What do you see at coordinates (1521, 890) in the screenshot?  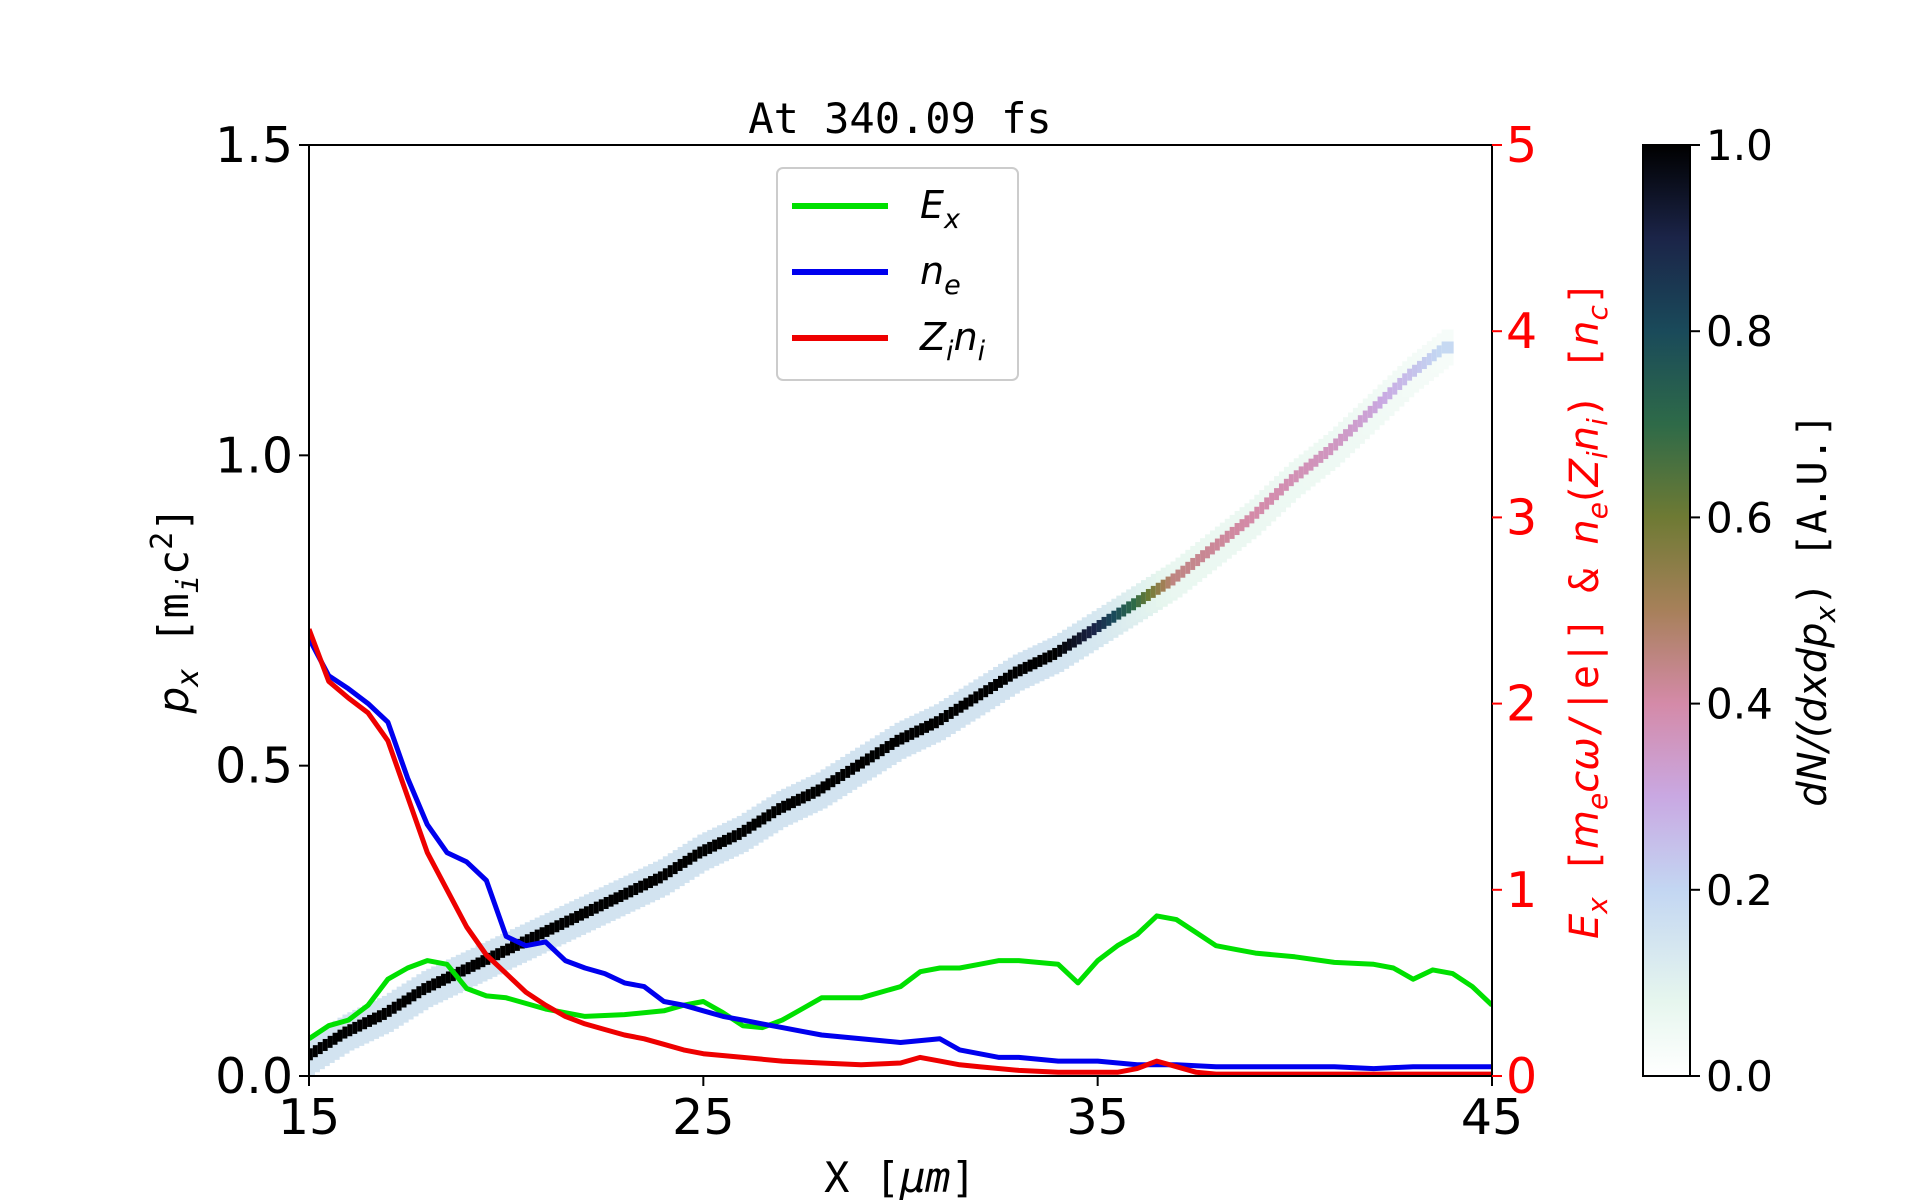 I see `y-right-tick-label: 1` at bounding box center [1521, 890].